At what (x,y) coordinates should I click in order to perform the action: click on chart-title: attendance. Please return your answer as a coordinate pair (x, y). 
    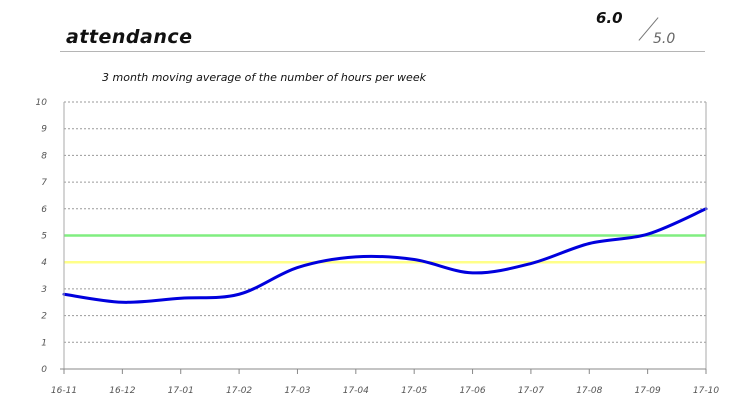
    Looking at the image, I should click on (129, 37).